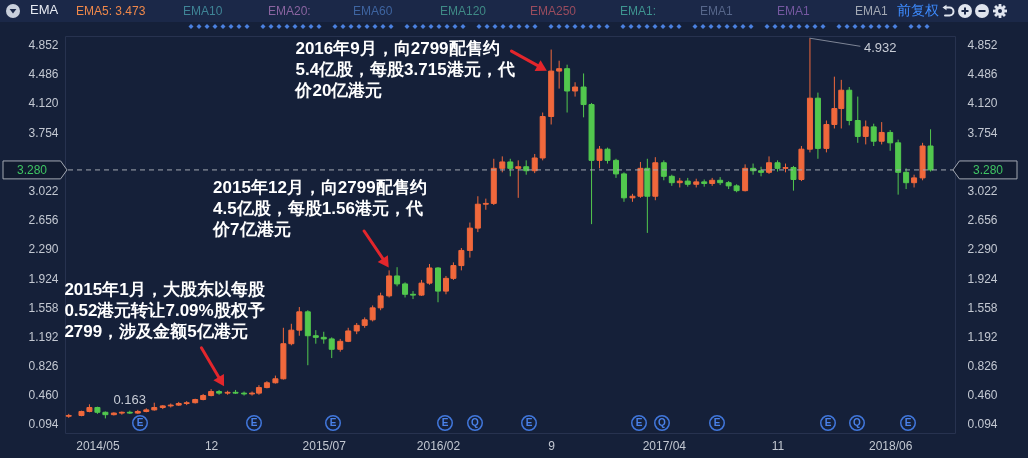 Image resolution: width=1028 pixels, height=458 pixels. What do you see at coordinates (982, 191) in the screenshot?
I see `y2-tick-label: 3.022` at bounding box center [982, 191].